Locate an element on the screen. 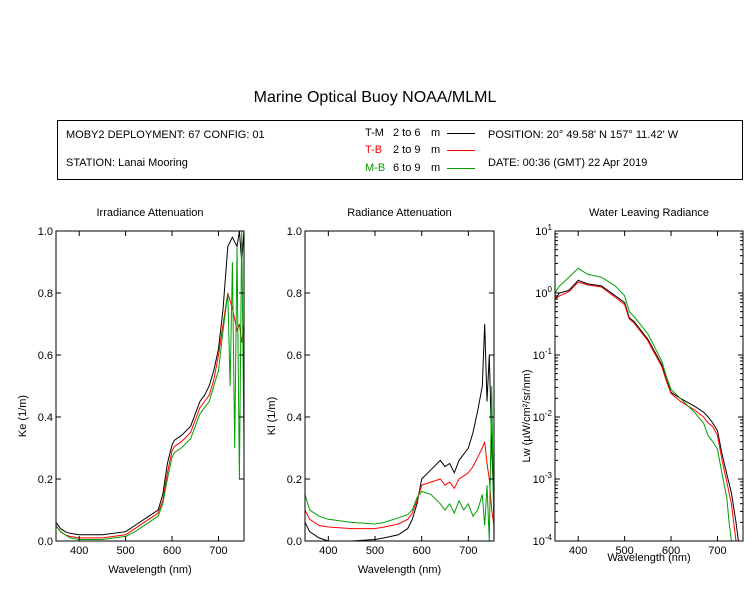 The height and width of the screenshot is (600, 750). legend-range: 2 to 9 is located at coordinates (407, 150).